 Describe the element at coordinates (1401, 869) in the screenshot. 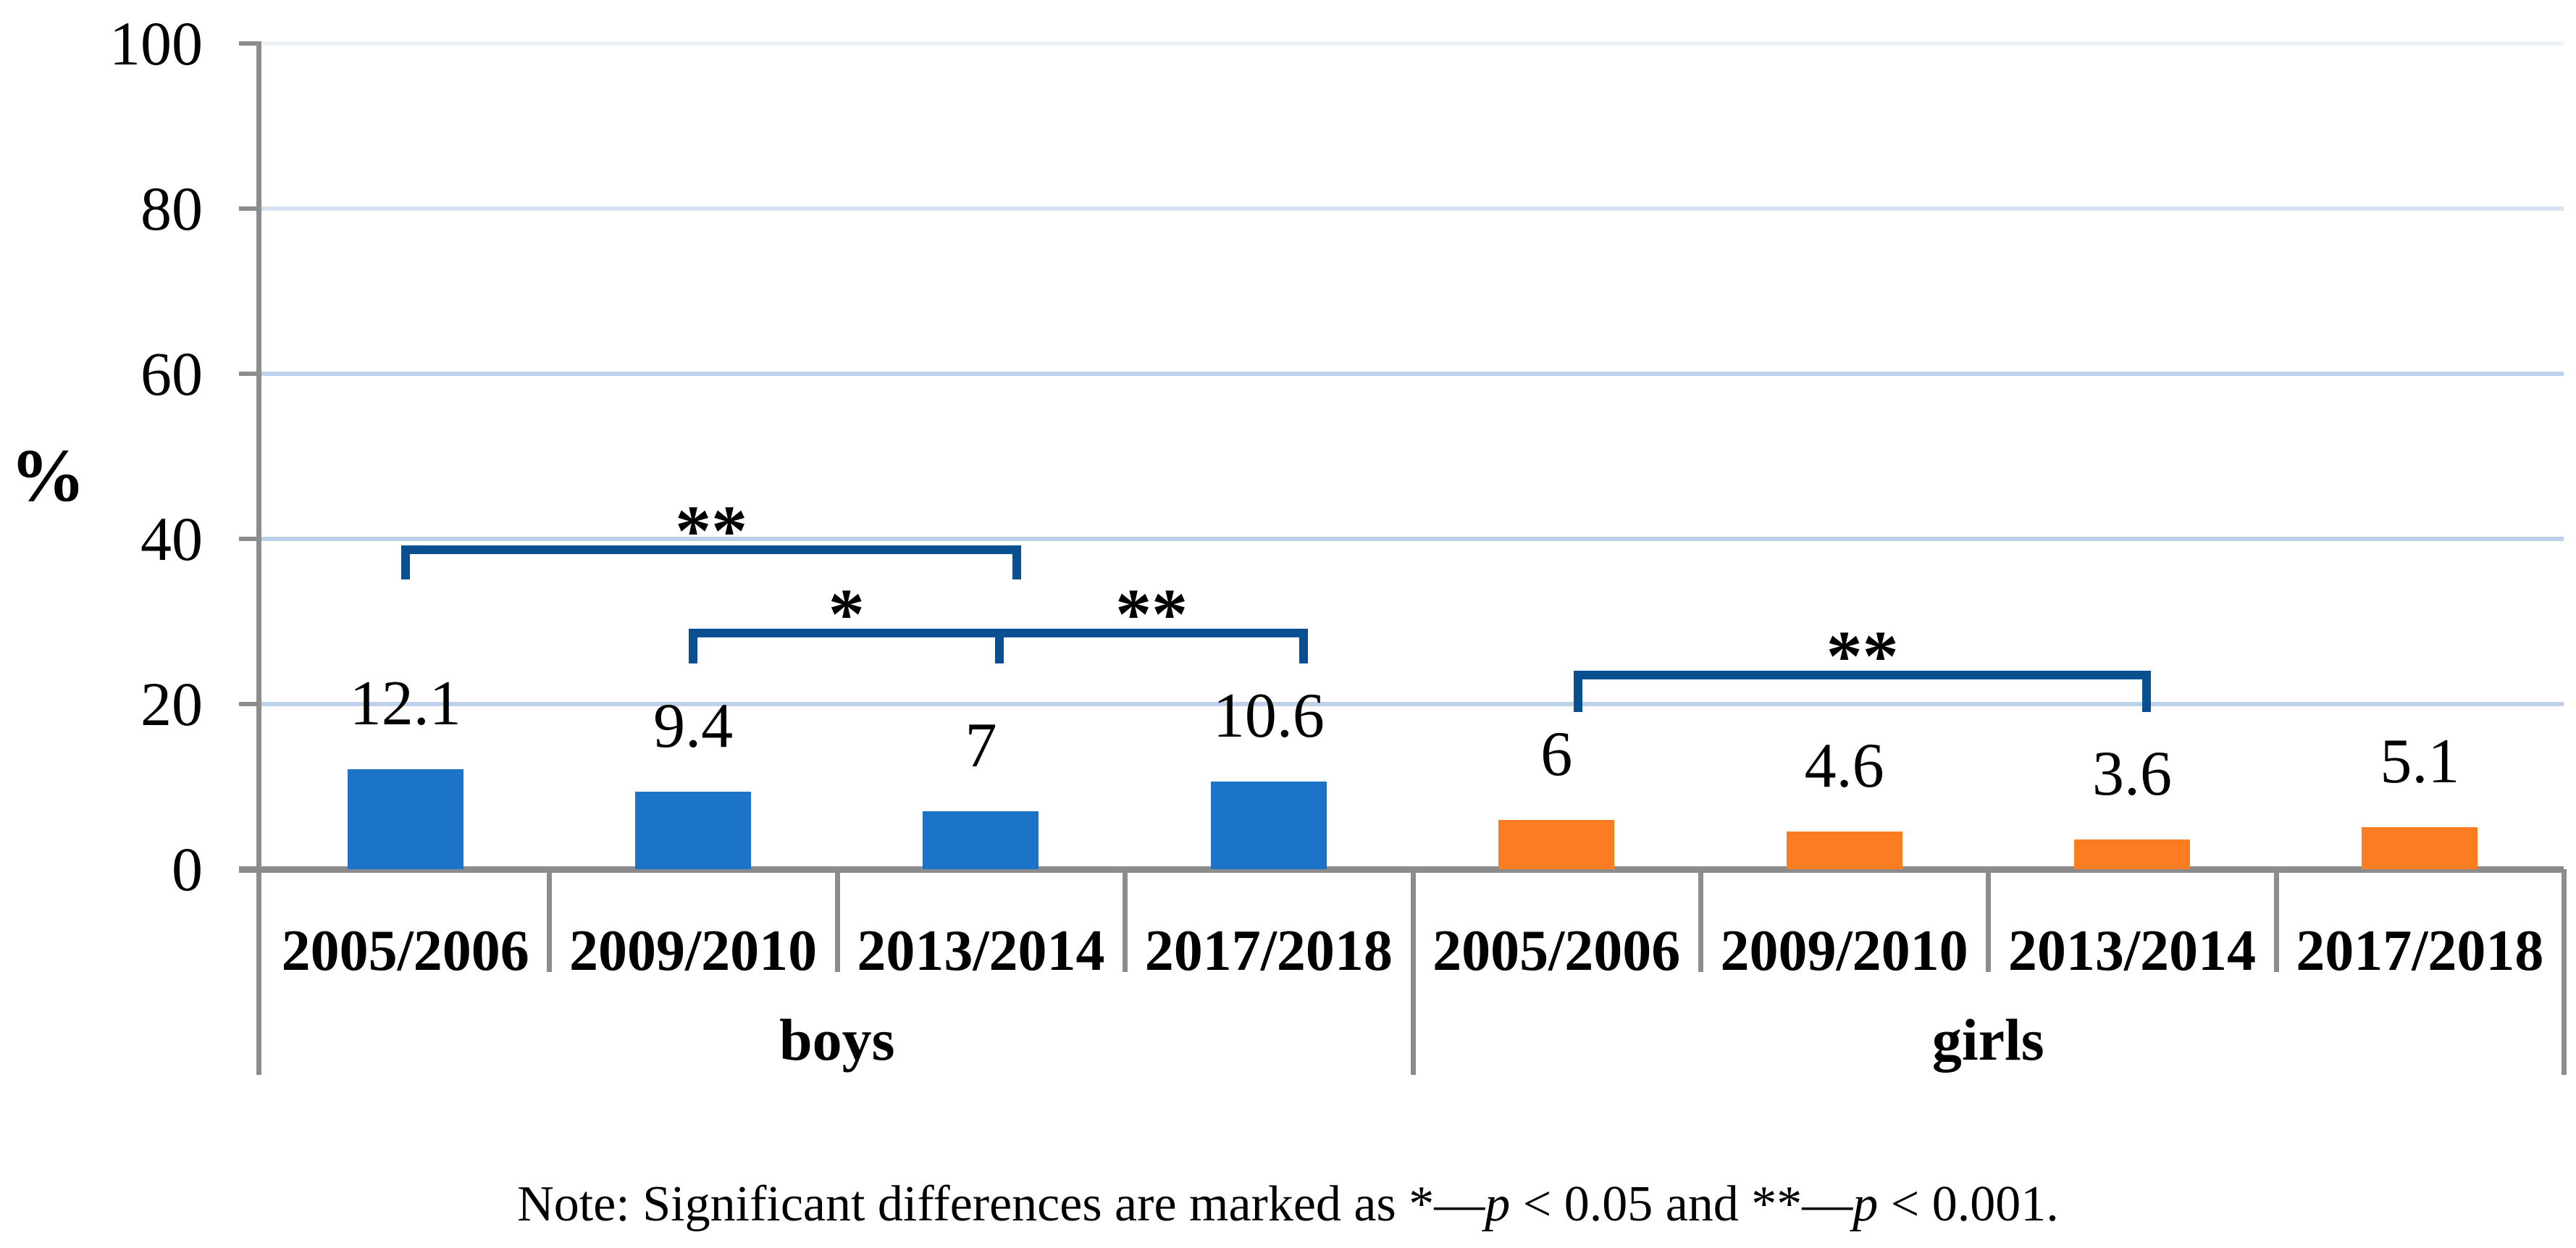

I see `x-axis-baseline` at that location.